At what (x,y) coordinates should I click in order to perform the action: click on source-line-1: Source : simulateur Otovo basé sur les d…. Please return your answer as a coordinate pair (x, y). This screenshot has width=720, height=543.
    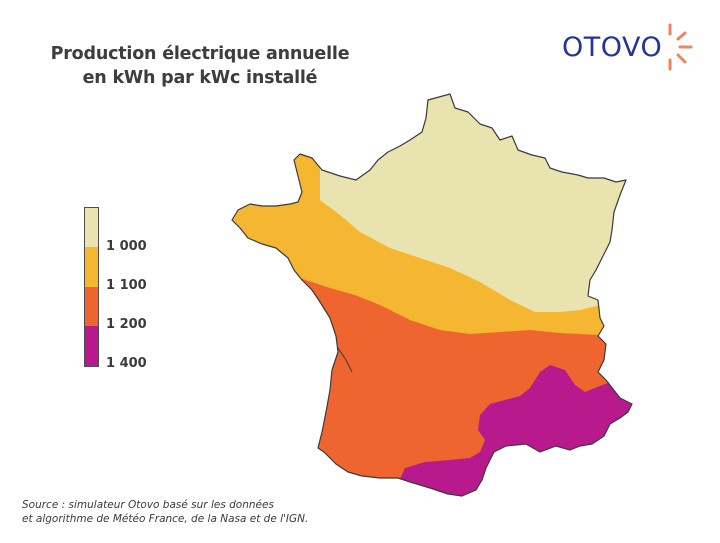
    Looking at the image, I should click on (148, 505).